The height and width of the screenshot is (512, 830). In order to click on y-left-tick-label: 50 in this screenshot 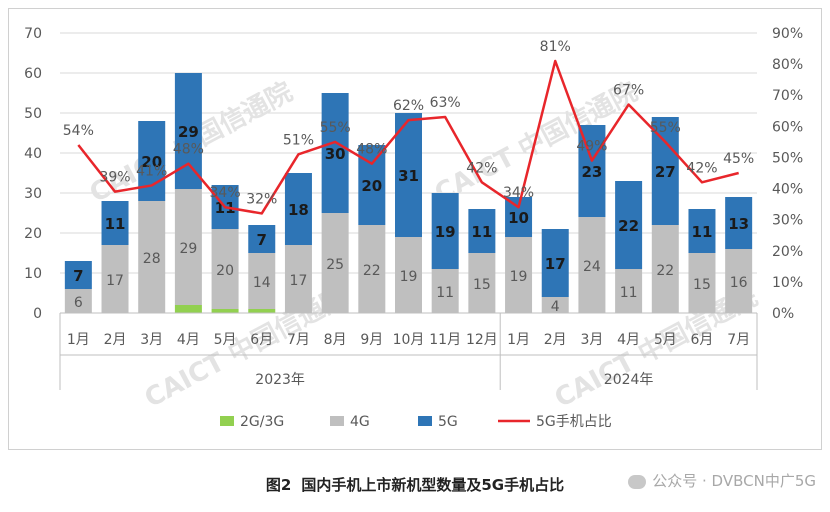, I will do `click(33, 114)`.